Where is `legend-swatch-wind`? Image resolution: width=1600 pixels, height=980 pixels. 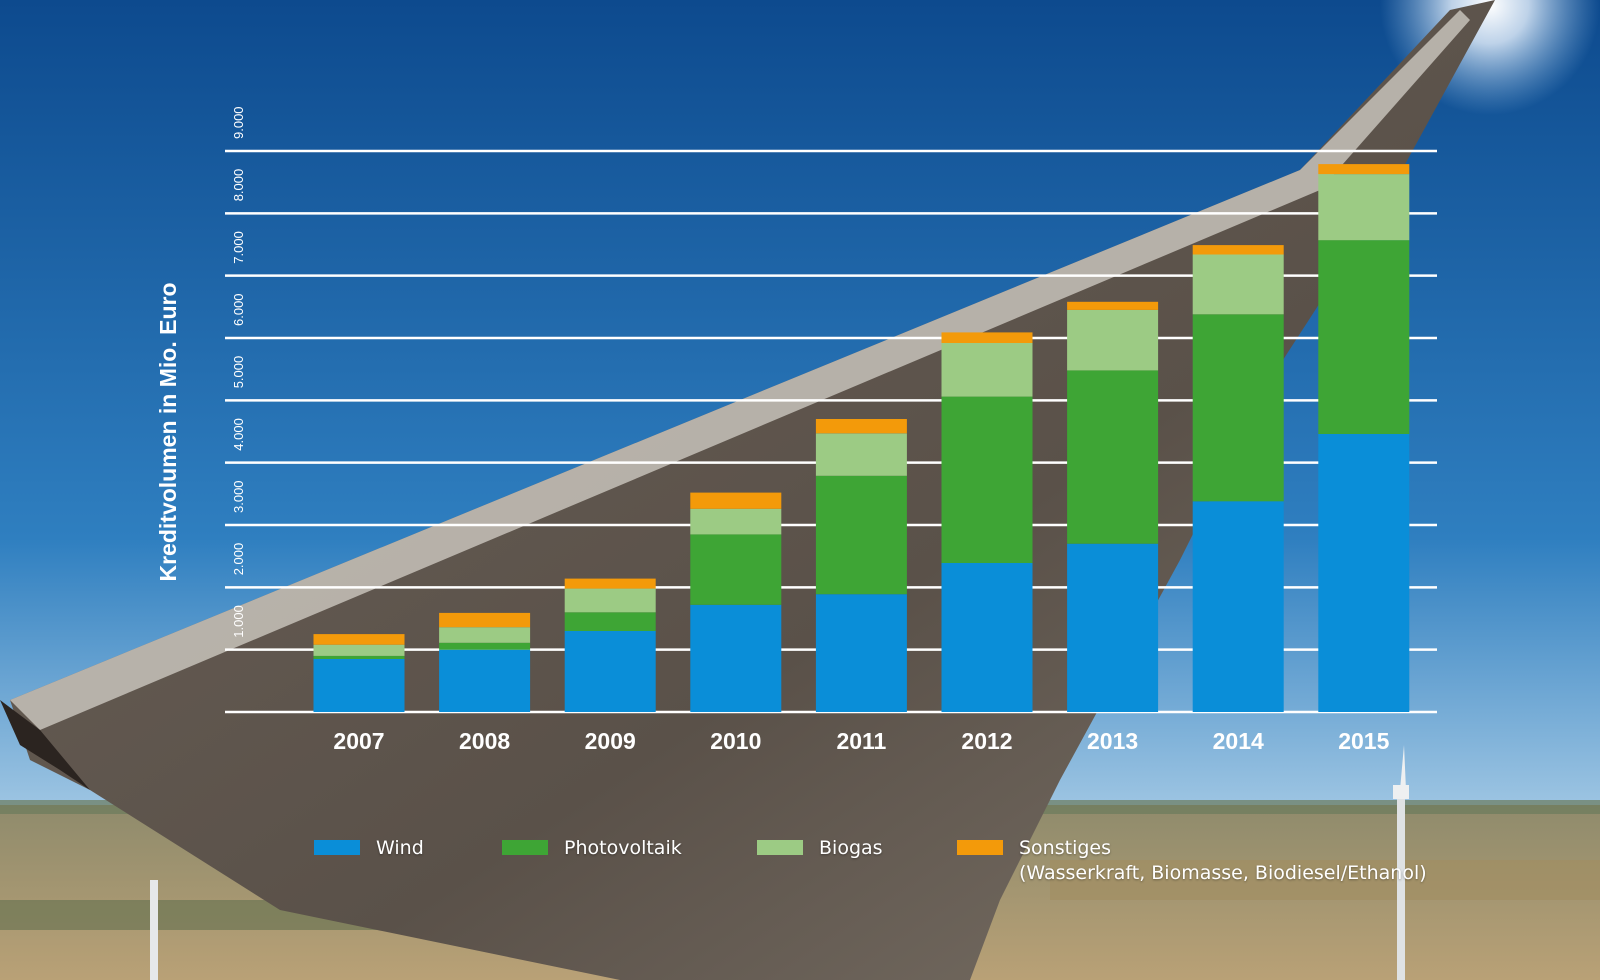 legend-swatch-wind is located at coordinates (337, 847).